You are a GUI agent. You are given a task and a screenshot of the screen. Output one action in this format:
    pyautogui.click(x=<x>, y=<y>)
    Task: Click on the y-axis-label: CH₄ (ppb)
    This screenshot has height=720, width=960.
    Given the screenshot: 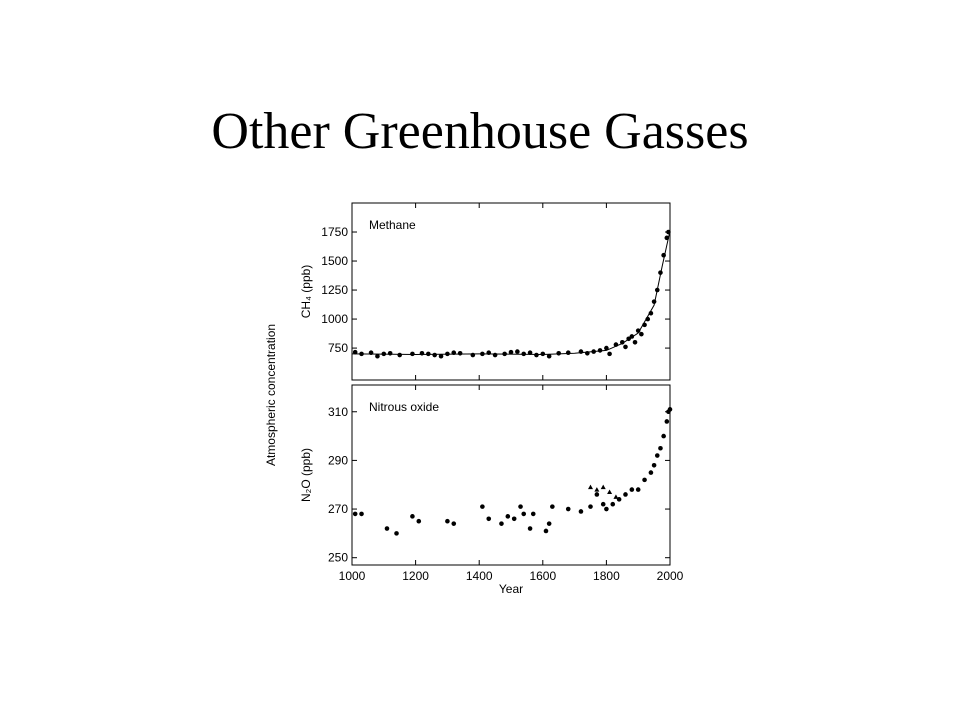 What is the action you would take?
    pyautogui.click(x=306, y=292)
    